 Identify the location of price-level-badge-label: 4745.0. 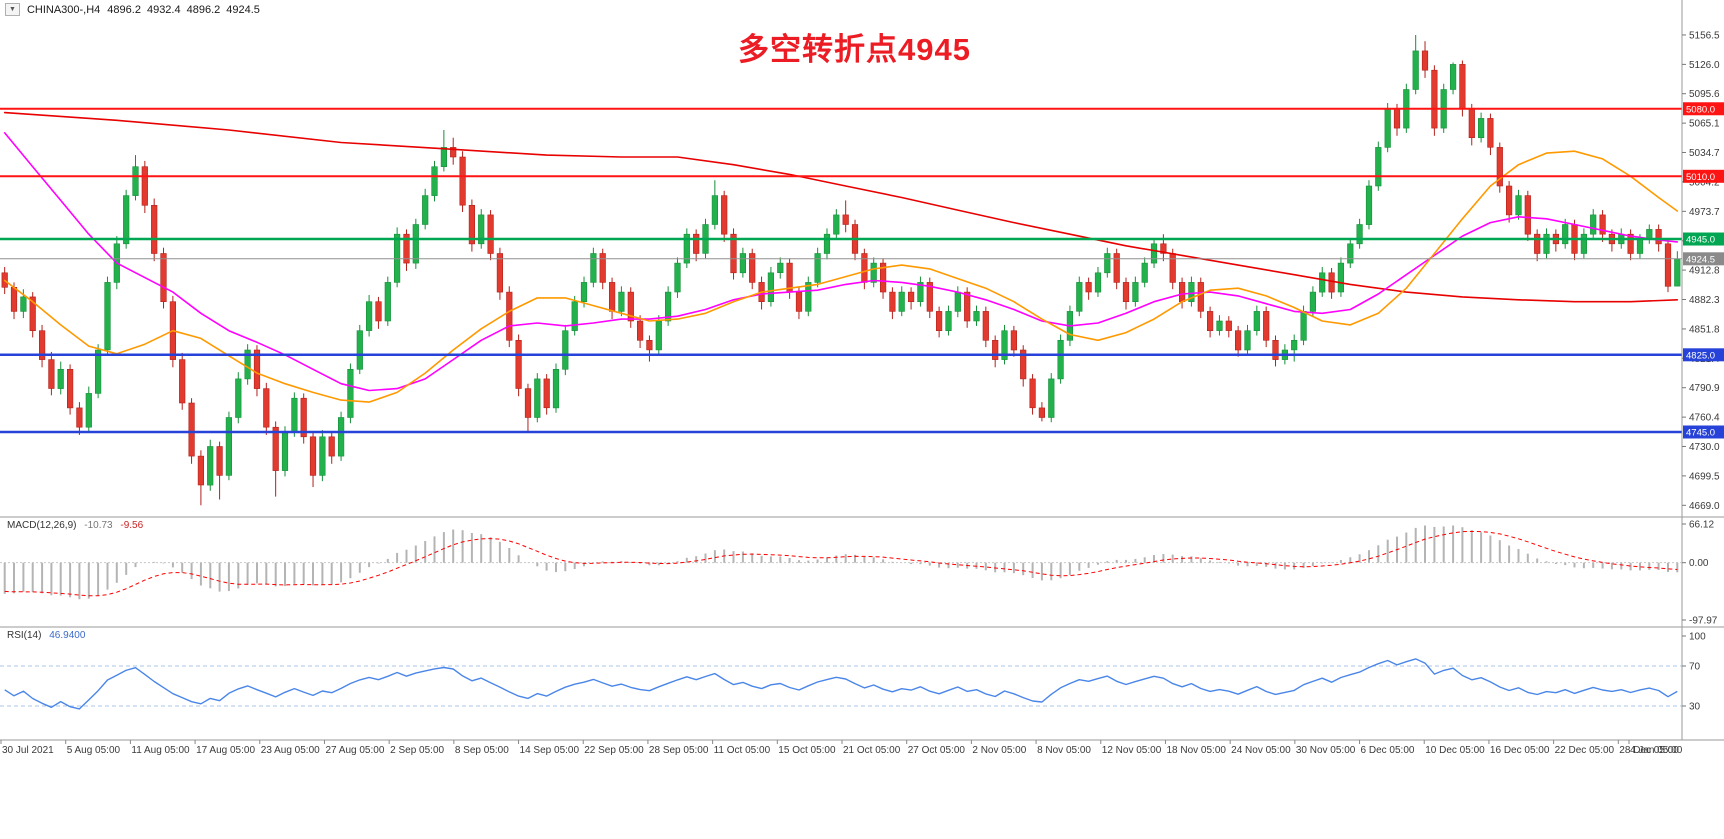
(1700, 432).